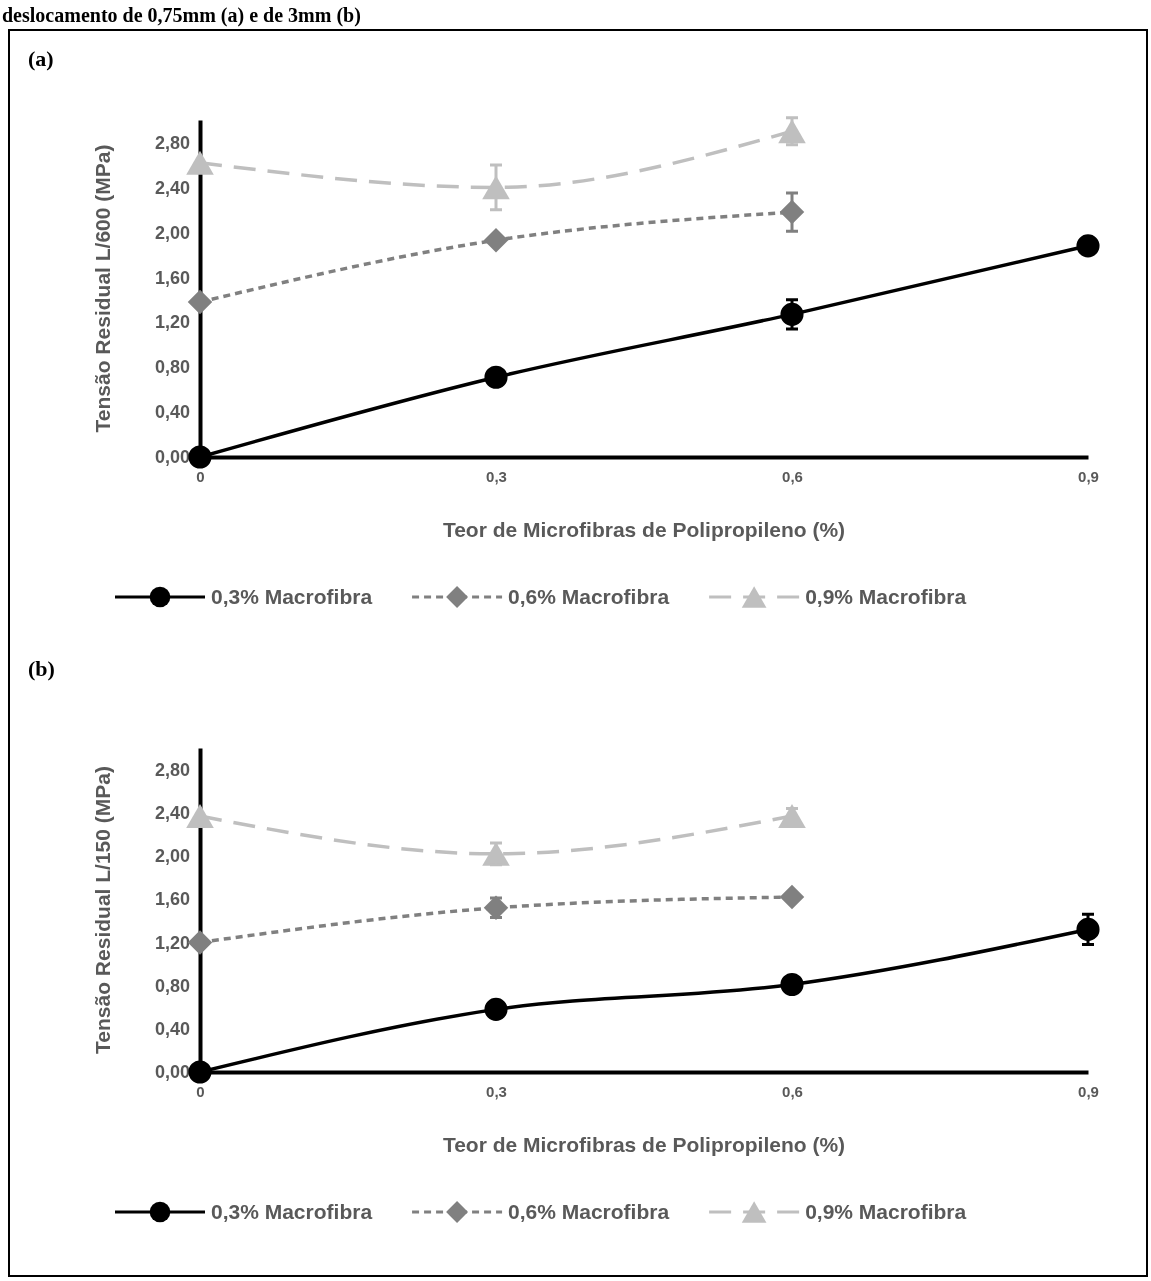 Image resolution: width=1151 pixels, height=1281 pixels. Describe the element at coordinates (41, 668) in the screenshot. I see `chart-title: (b)` at that location.